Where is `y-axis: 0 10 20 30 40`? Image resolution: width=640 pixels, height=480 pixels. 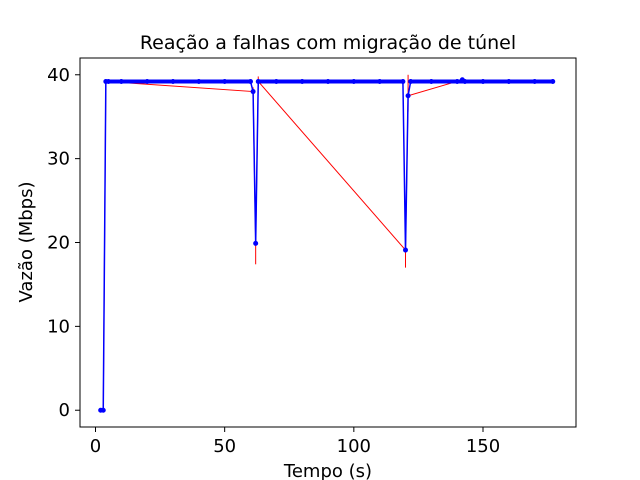 y-axis: 0 10 20 30 40 is located at coordinates (63, 243).